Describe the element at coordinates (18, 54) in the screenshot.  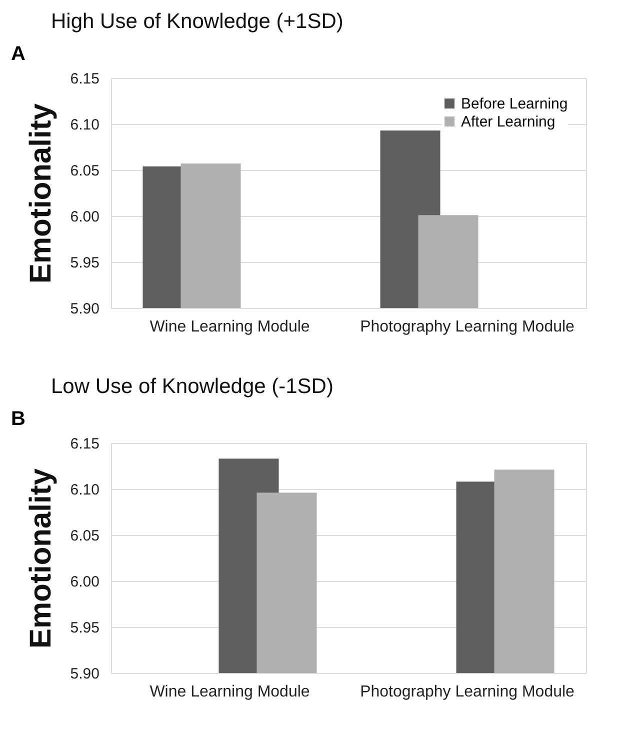
I see `text: A` at that location.